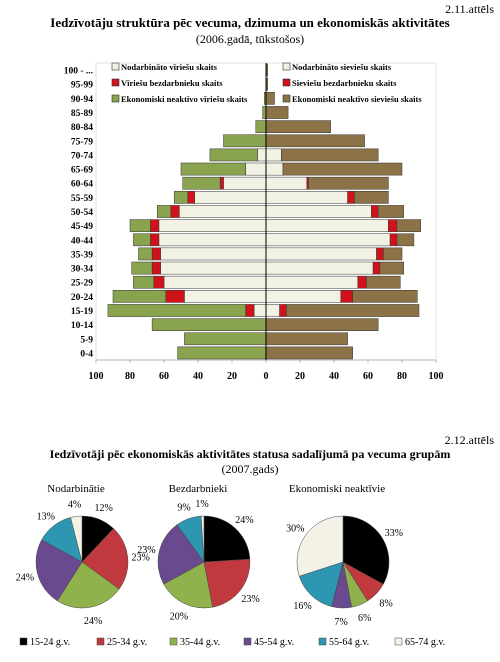  Describe the element at coordinates (385, 603) in the screenshot. I see `pie-data-label: 8%` at that location.